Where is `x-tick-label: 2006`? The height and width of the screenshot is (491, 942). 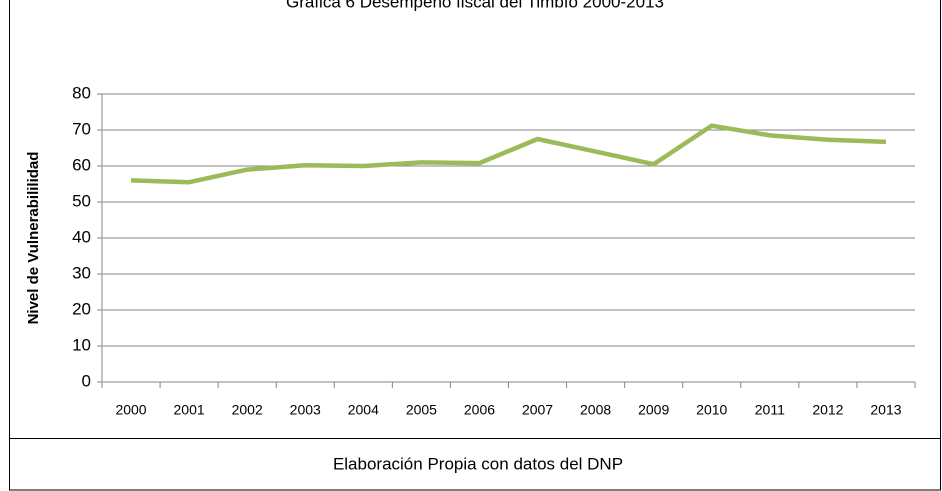 x-tick-label: 2006 is located at coordinates (479, 410).